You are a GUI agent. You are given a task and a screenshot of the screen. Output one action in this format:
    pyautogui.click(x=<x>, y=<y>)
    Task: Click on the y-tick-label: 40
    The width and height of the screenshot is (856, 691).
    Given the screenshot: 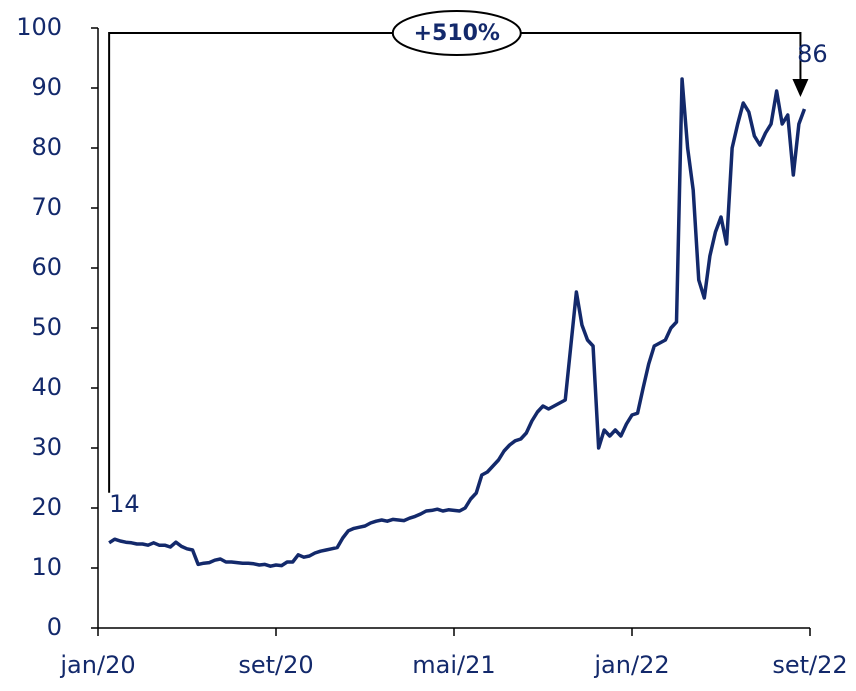 What is the action you would take?
    pyautogui.click(x=46, y=387)
    